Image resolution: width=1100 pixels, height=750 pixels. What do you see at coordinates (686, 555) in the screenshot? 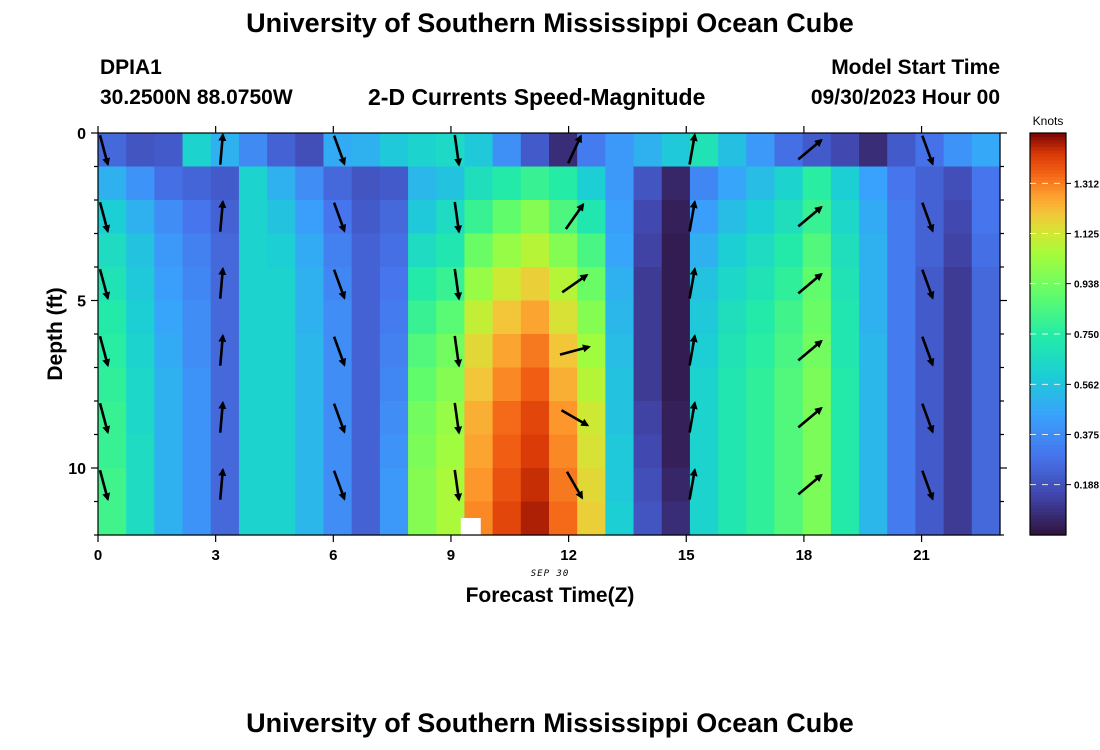
I see `x-tick-label: 15` at bounding box center [686, 555].